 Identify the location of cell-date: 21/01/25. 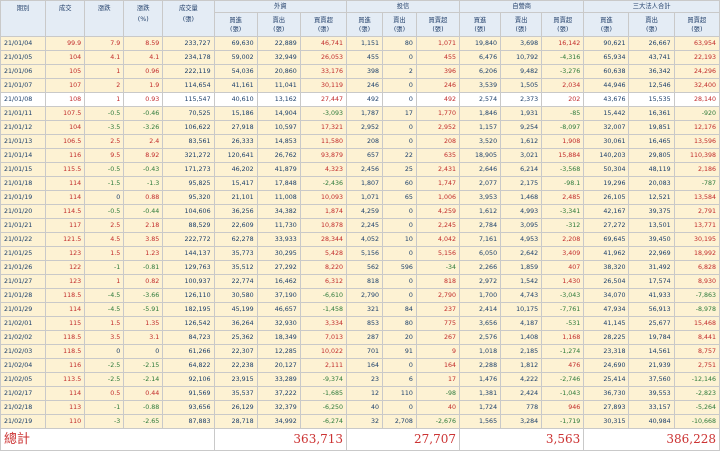
(23, 253).